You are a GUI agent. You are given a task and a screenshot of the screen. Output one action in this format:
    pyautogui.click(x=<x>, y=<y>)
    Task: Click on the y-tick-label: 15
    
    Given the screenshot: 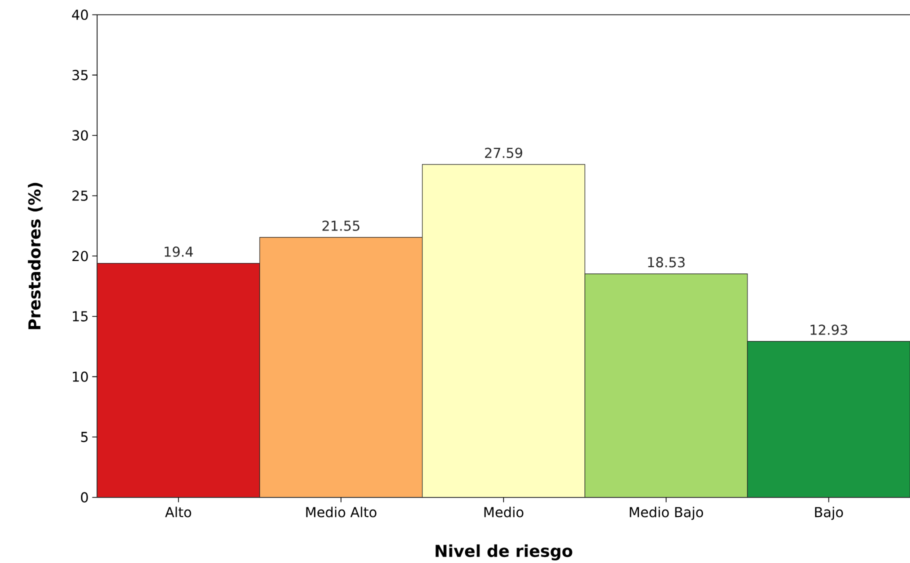 What is the action you would take?
    pyautogui.click(x=80, y=316)
    